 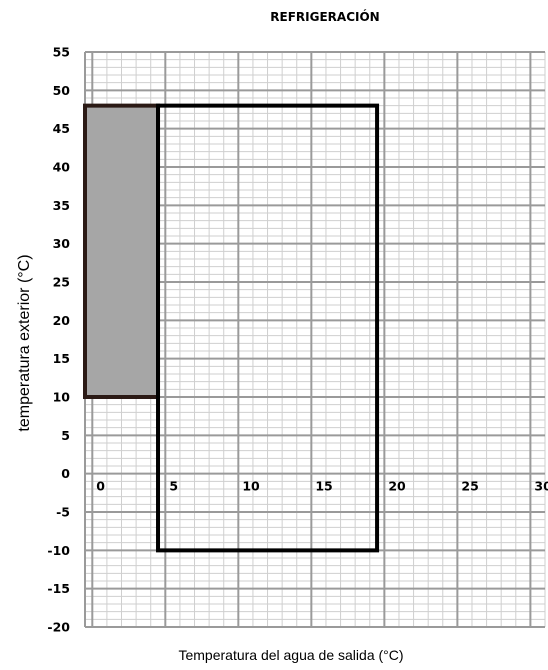 What do you see at coordinates (251, 486) in the screenshot?
I see `x-tick-label: 10` at bounding box center [251, 486].